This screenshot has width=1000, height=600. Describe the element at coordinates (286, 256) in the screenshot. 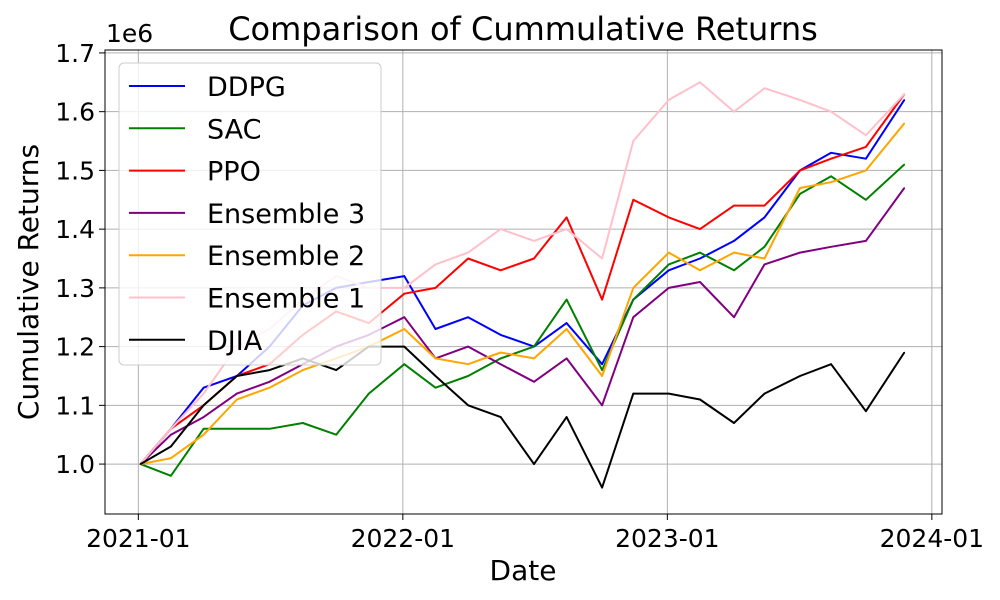

I see `legend-label: Ensemble 2` at that location.